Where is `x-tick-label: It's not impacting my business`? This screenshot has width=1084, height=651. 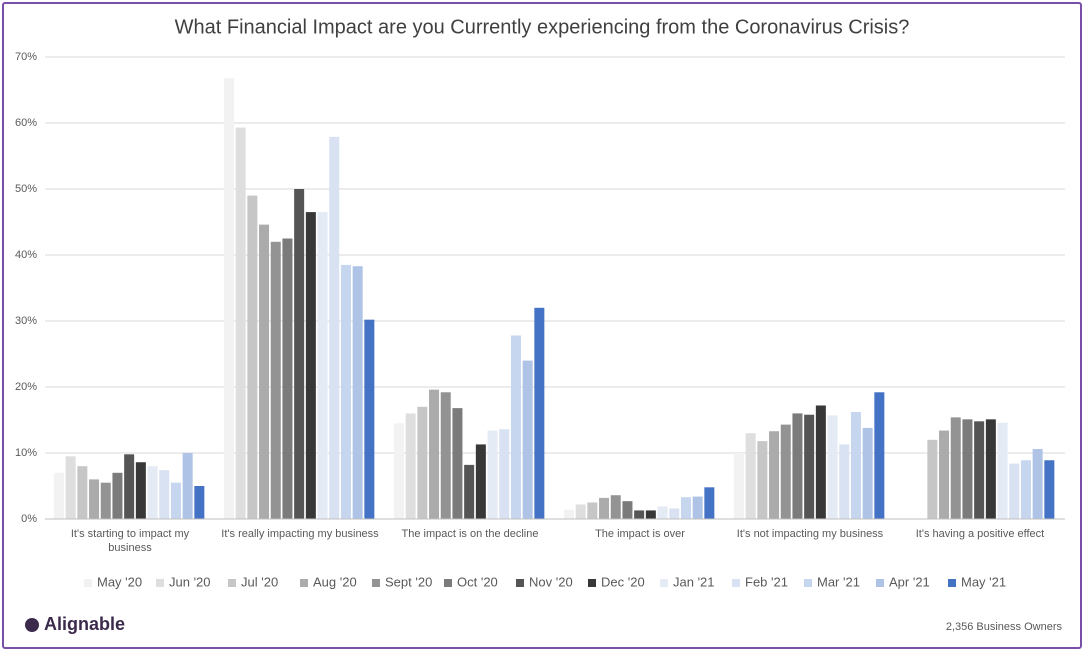
x-tick-label: It's not impacting my business is located at coordinates (810, 534).